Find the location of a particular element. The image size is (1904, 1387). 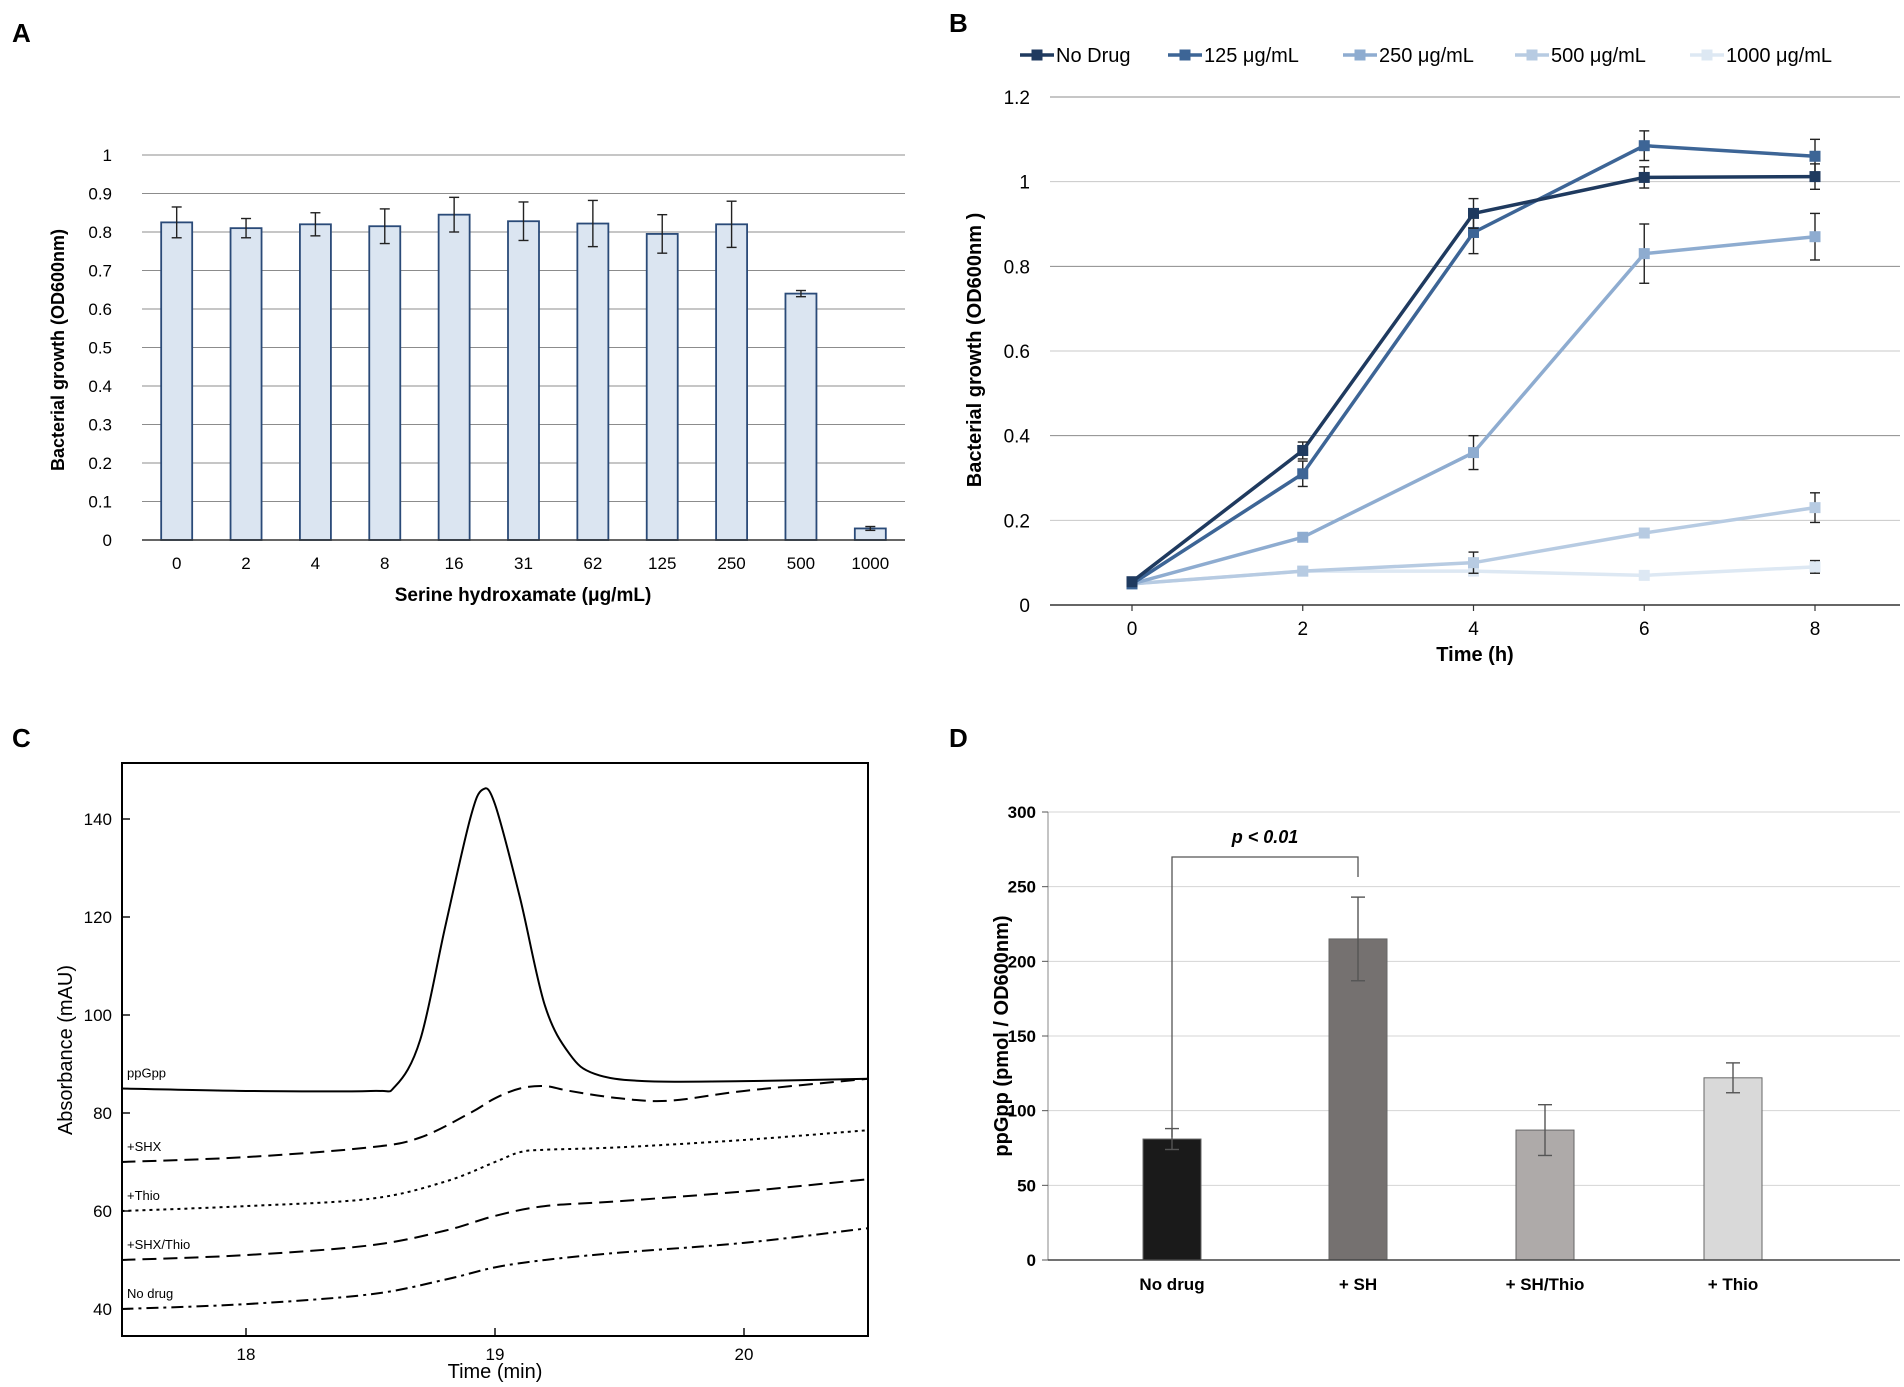

significance-bracket: p < 0.01 is located at coordinates (1265, 982).